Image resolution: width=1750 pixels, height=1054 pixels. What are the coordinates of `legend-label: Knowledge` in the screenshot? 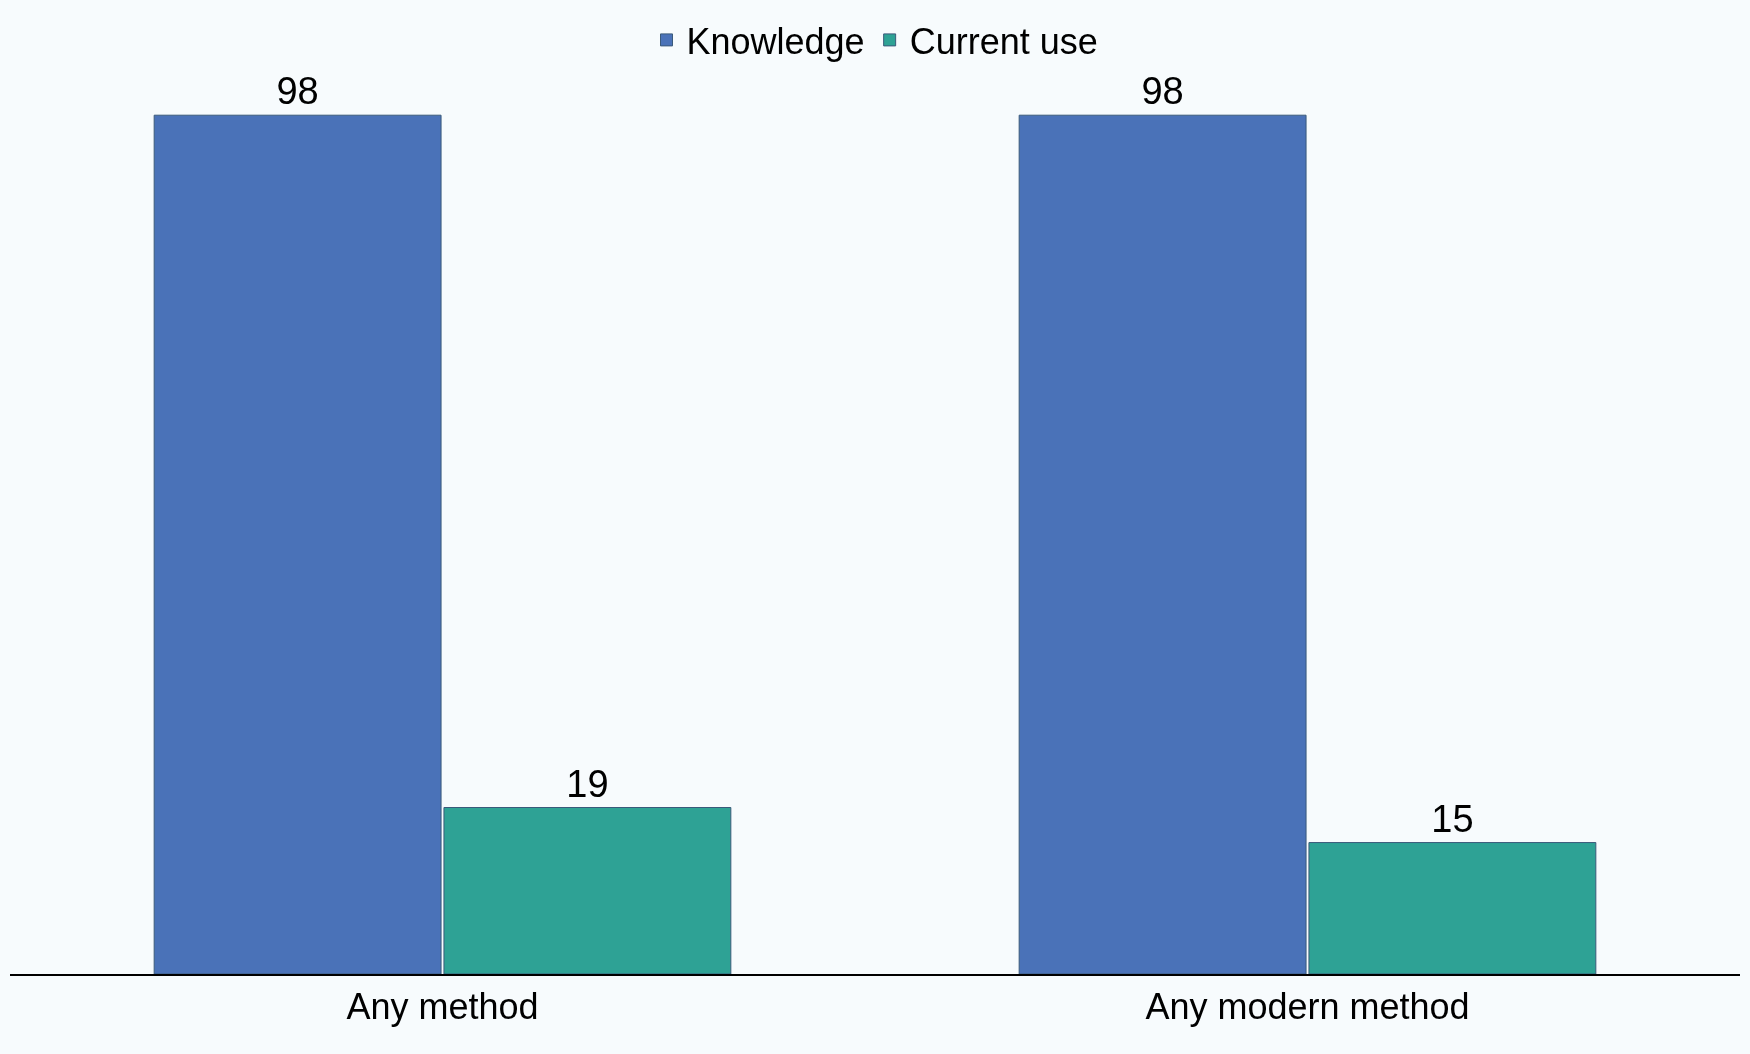 It's located at (775, 41).